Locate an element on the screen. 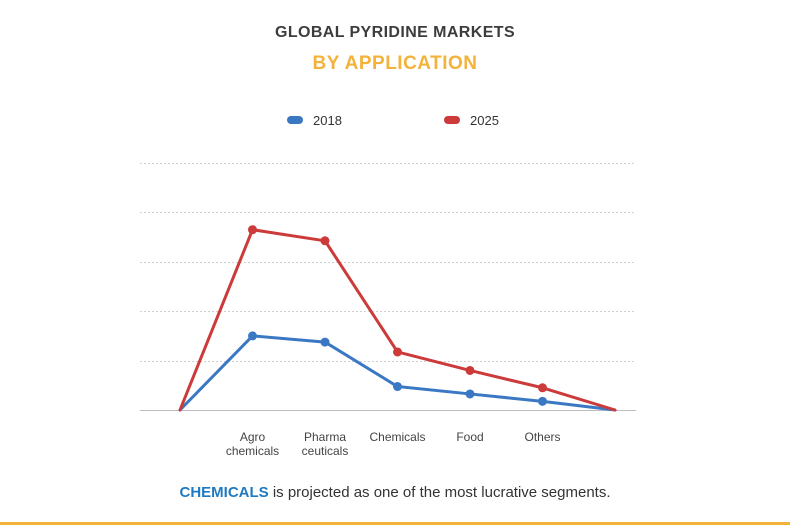 This screenshot has width=790, height=525. legend-item-2025: 2025 is located at coordinates (471, 120).